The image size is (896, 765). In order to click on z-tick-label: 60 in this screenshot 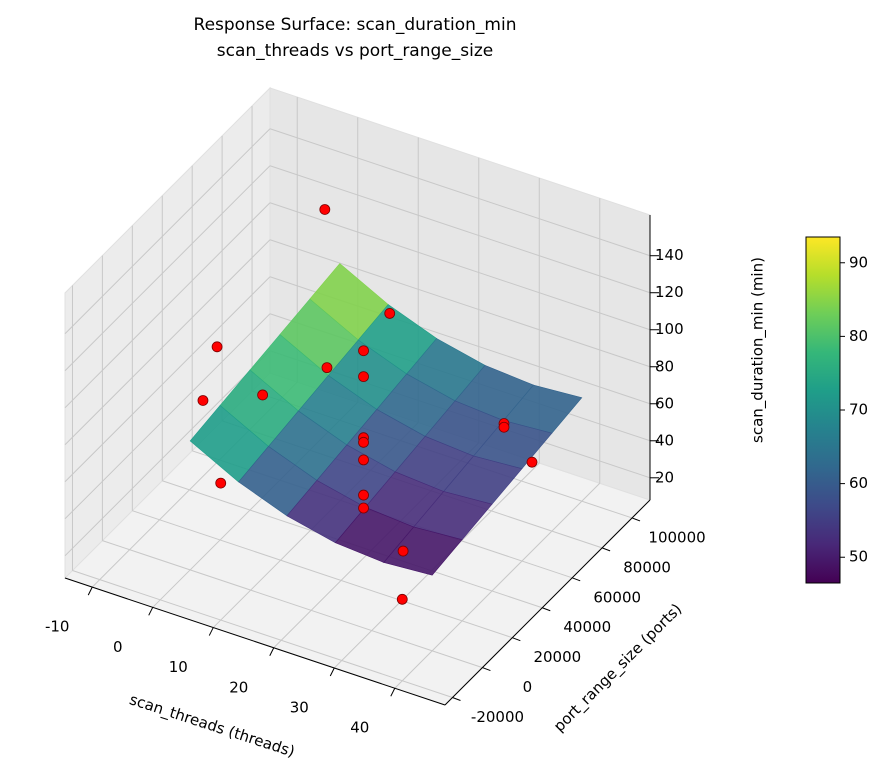, I will do `click(664, 403)`.